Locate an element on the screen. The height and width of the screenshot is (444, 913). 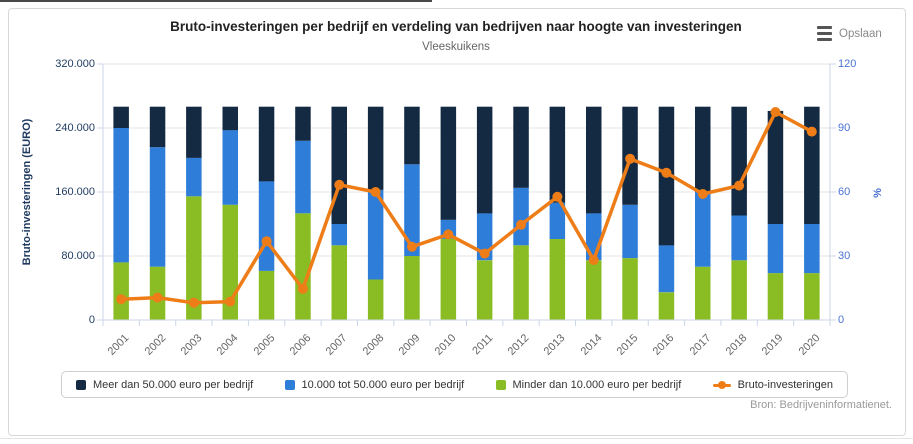
legend-item-1: 10.000 tot 50.000 euro per bedrijf is located at coordinates (374, 384).